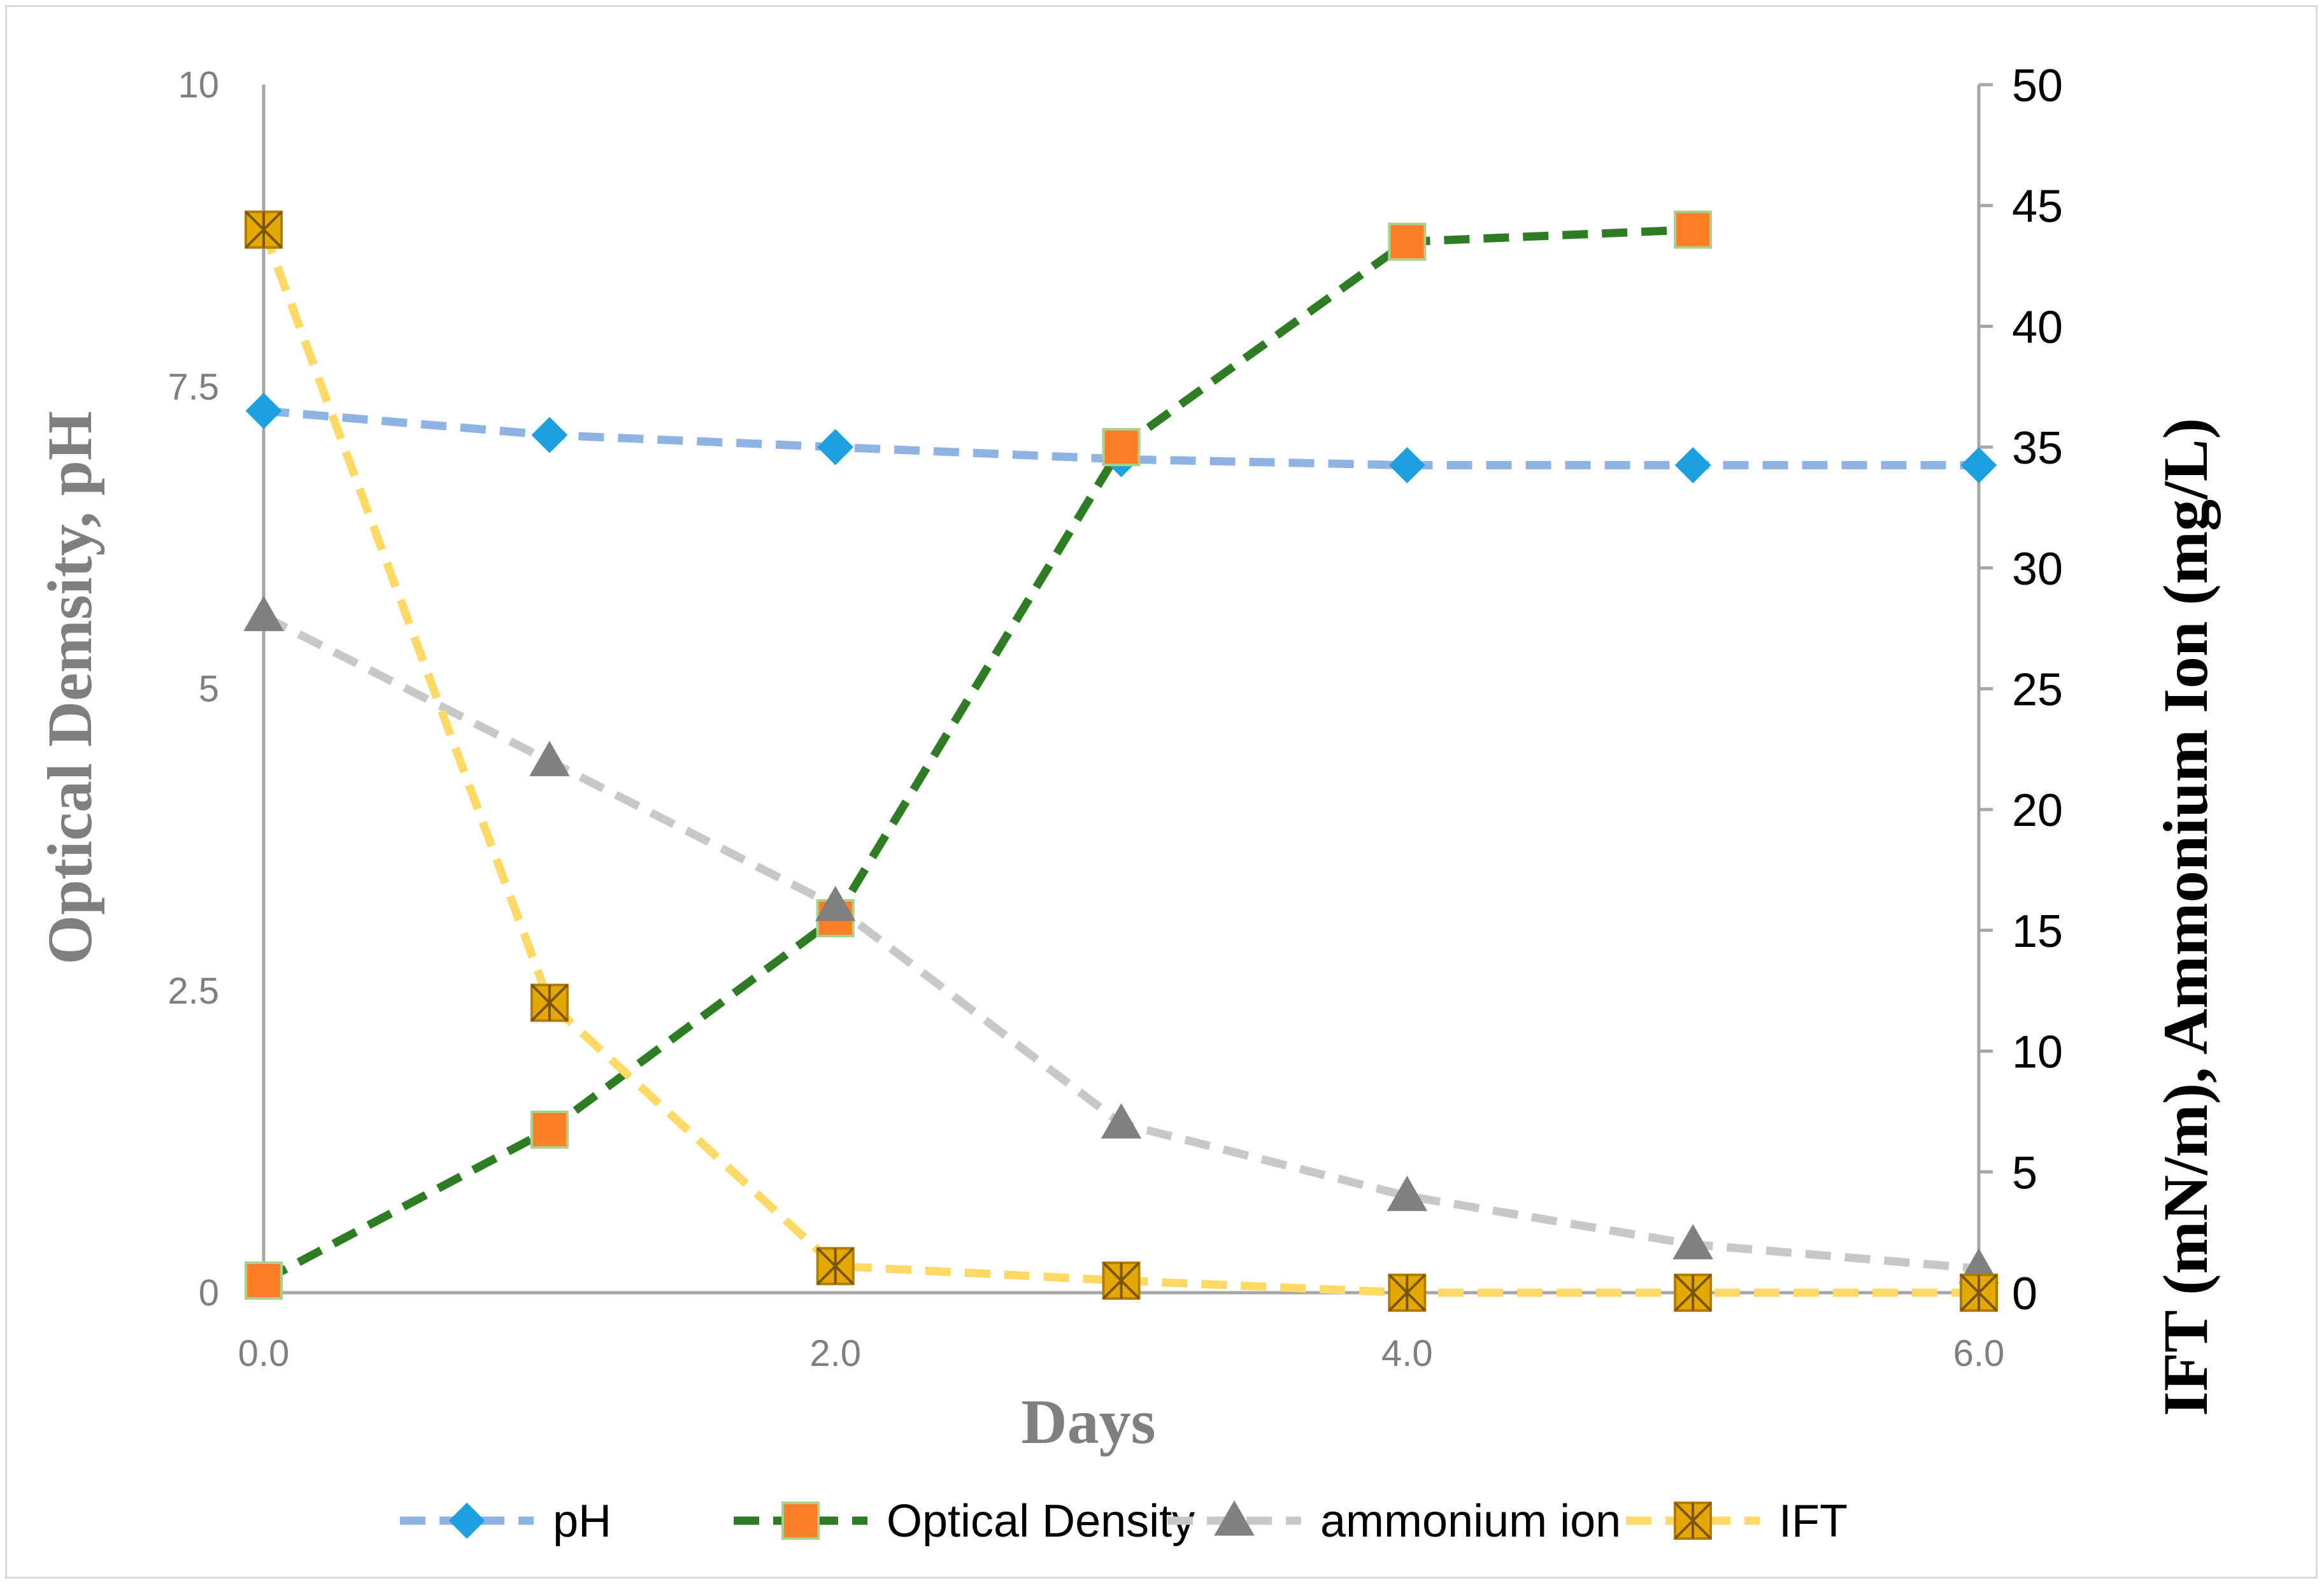 Image resolution: width=2324 pixels, height=1585 pixels. Describe the element at coordinates (1470, 1521) in the screenshot. I see `legend-label: ammonium ion` at that location.